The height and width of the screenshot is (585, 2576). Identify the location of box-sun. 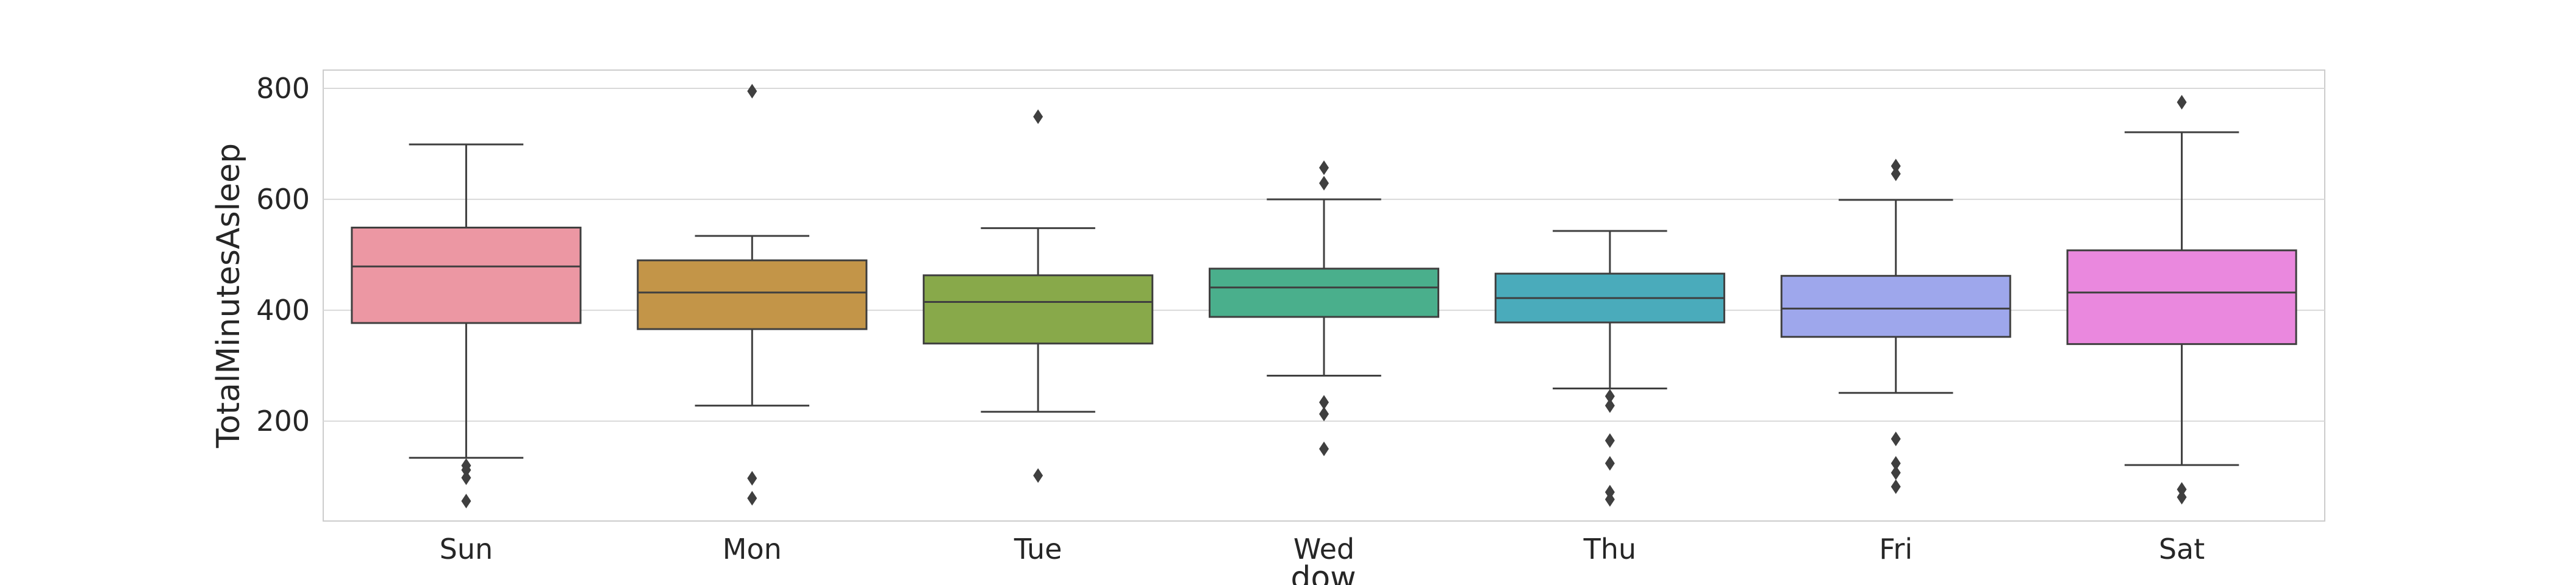
(466, 326).